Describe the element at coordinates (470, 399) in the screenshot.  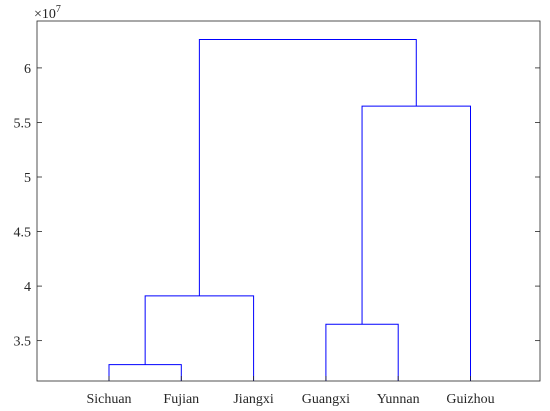
I see `x-tick-label: Guizhou` at that location.